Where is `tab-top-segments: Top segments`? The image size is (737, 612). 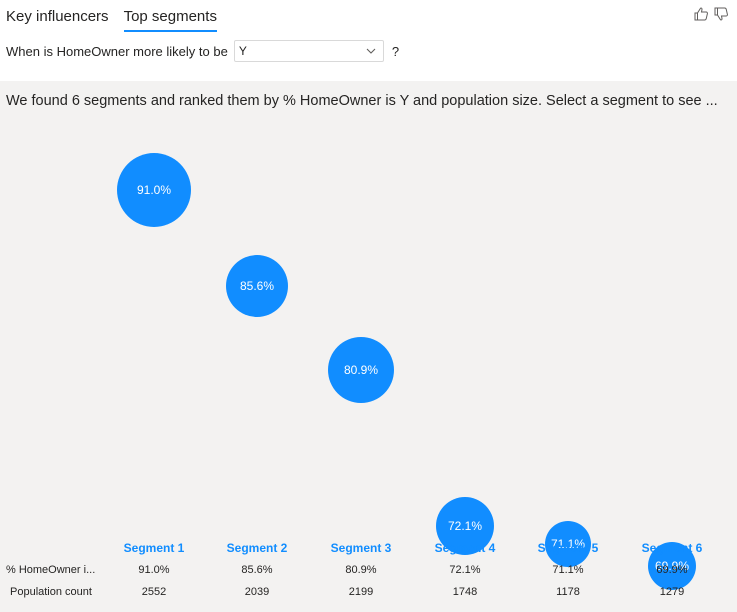 tab-top-segments: Top segments is located at coordinates (170, 19).